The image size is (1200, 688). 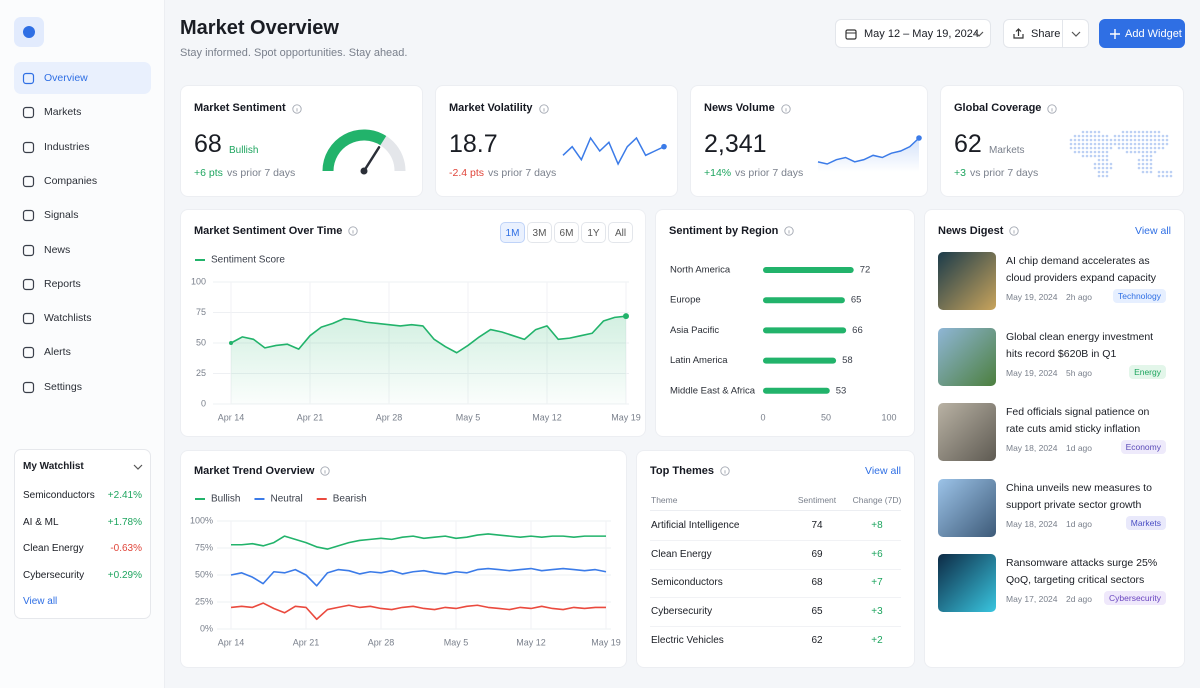 What do you see at coordinates (775, 598) in the screenshot?
I see `divider` at bounding box center [775, 598].